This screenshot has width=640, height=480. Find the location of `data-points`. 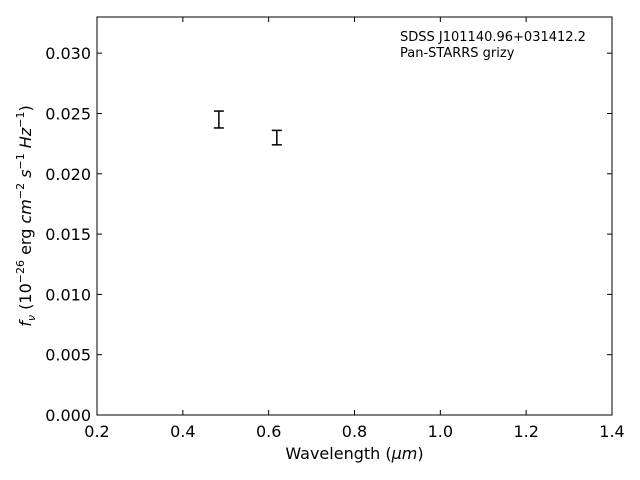

data-points is located at coordinates (247, 128).